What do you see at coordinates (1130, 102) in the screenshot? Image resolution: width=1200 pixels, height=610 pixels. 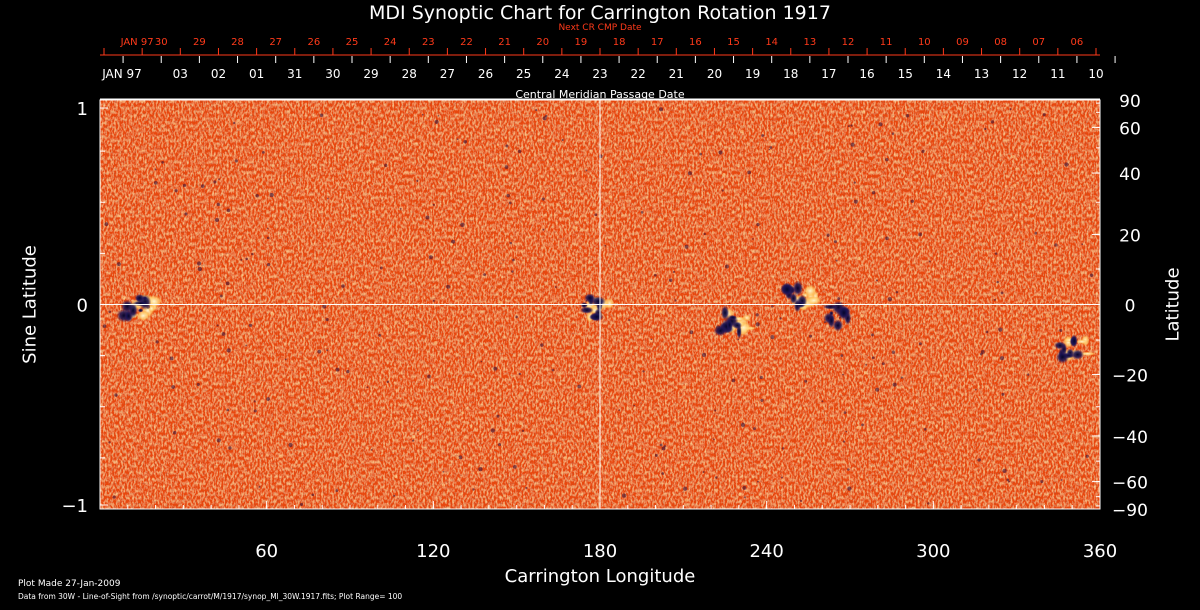 I see `lat-tick-label: 90` at bounding box center [1130, 102].